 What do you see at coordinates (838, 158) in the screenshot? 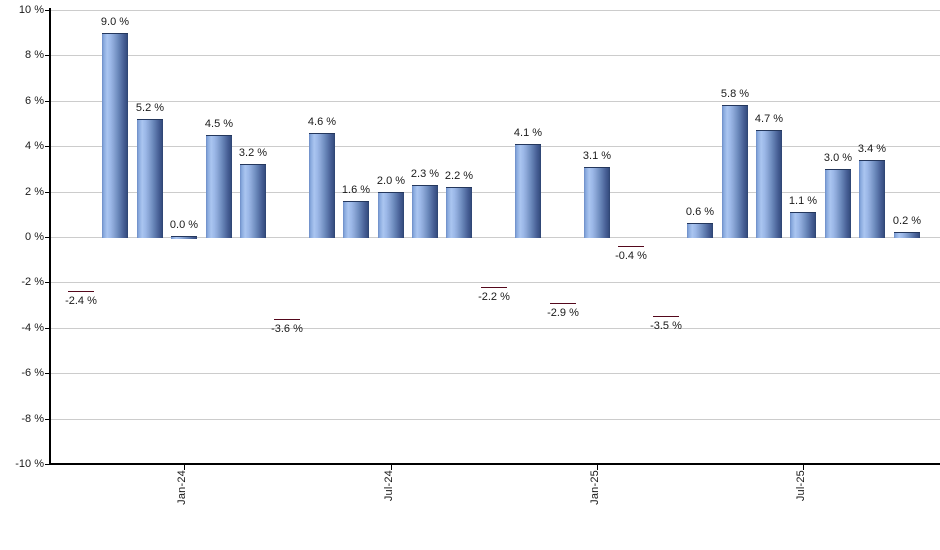
I see `bar-value-label: 3.0 %` at bounding box center [838, 158].